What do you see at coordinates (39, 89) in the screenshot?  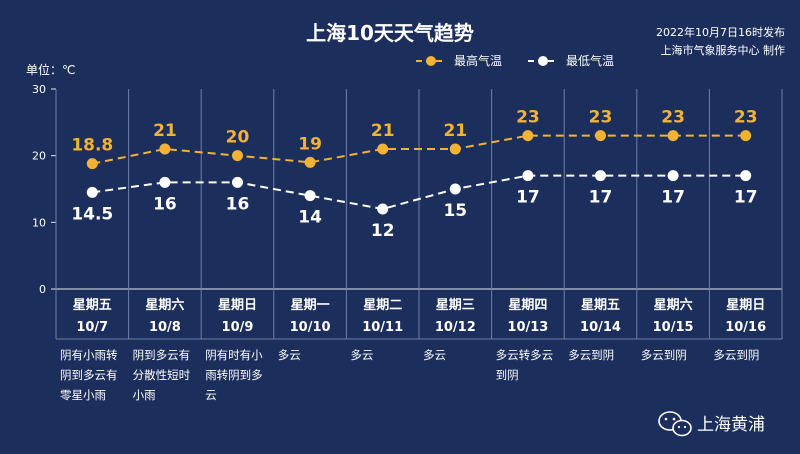 I see `y-tick-label: 30` at bounding box center [39, 89].